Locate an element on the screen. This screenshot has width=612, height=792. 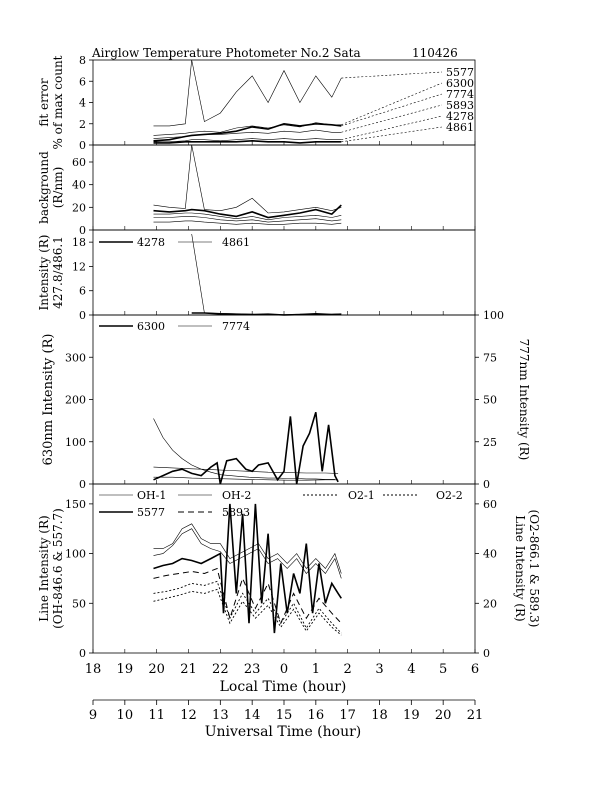
ylabel-background-1: (R/nm) is located at coordinates (58, 188).